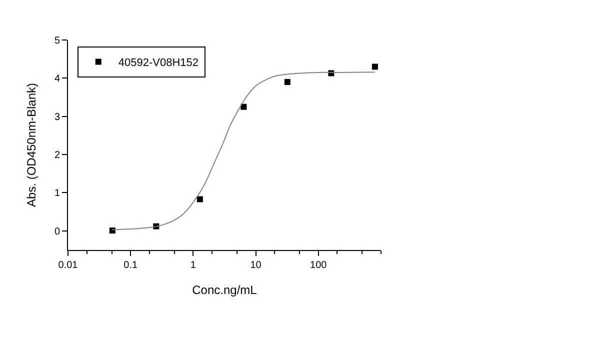  I want to click on legend-label: 40592-V08H152, so click(158, 63).